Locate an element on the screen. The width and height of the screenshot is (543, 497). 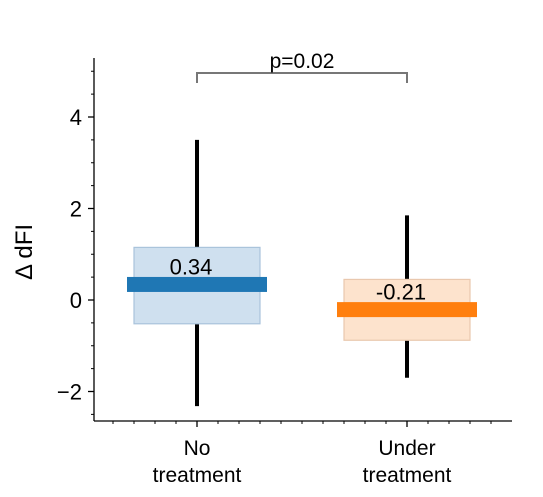
series-1: 0.34 is located at coordinates (197, 273).